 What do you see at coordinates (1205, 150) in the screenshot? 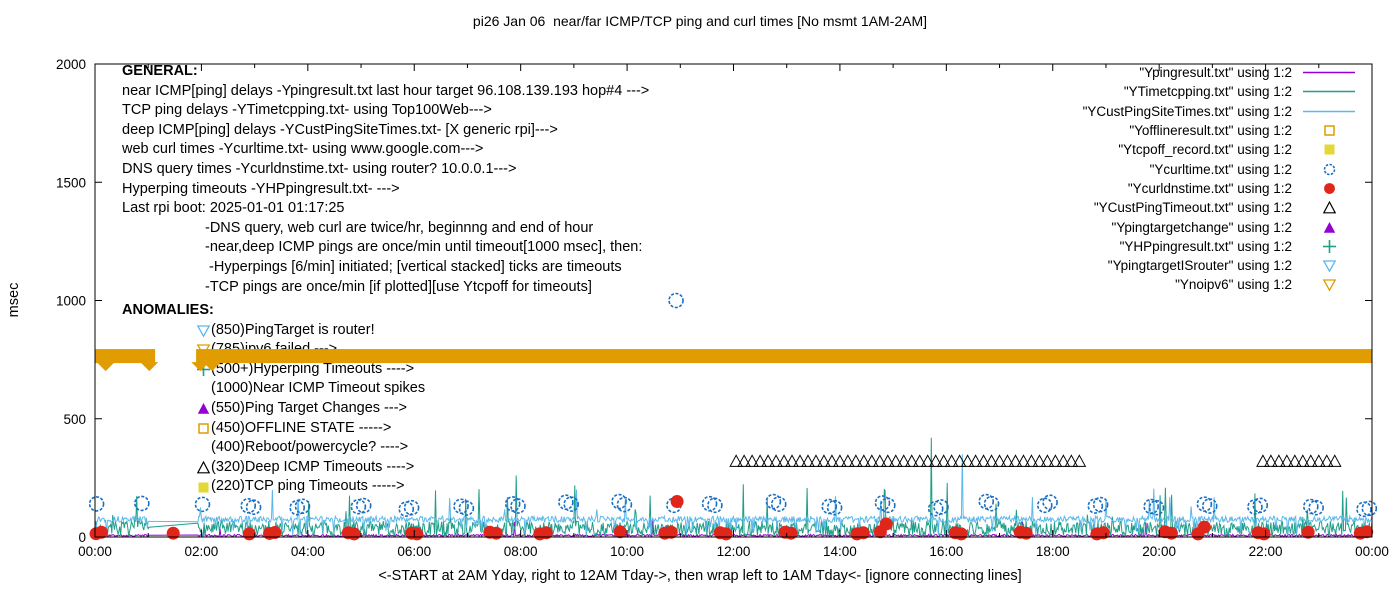
I see `legend-label: "Ytcpoff_record.txt" using 1:2` at bounding box center [1205, 150].